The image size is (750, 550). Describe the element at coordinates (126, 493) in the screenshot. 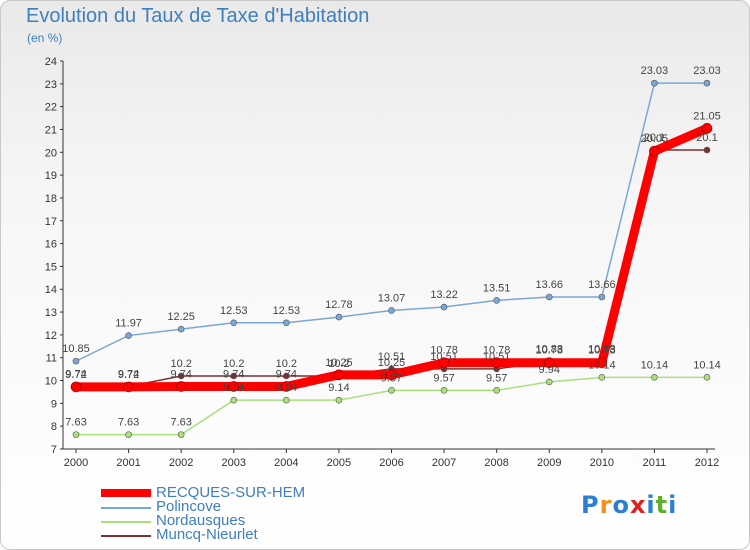

I see `legend-swatch-recques` at that location.